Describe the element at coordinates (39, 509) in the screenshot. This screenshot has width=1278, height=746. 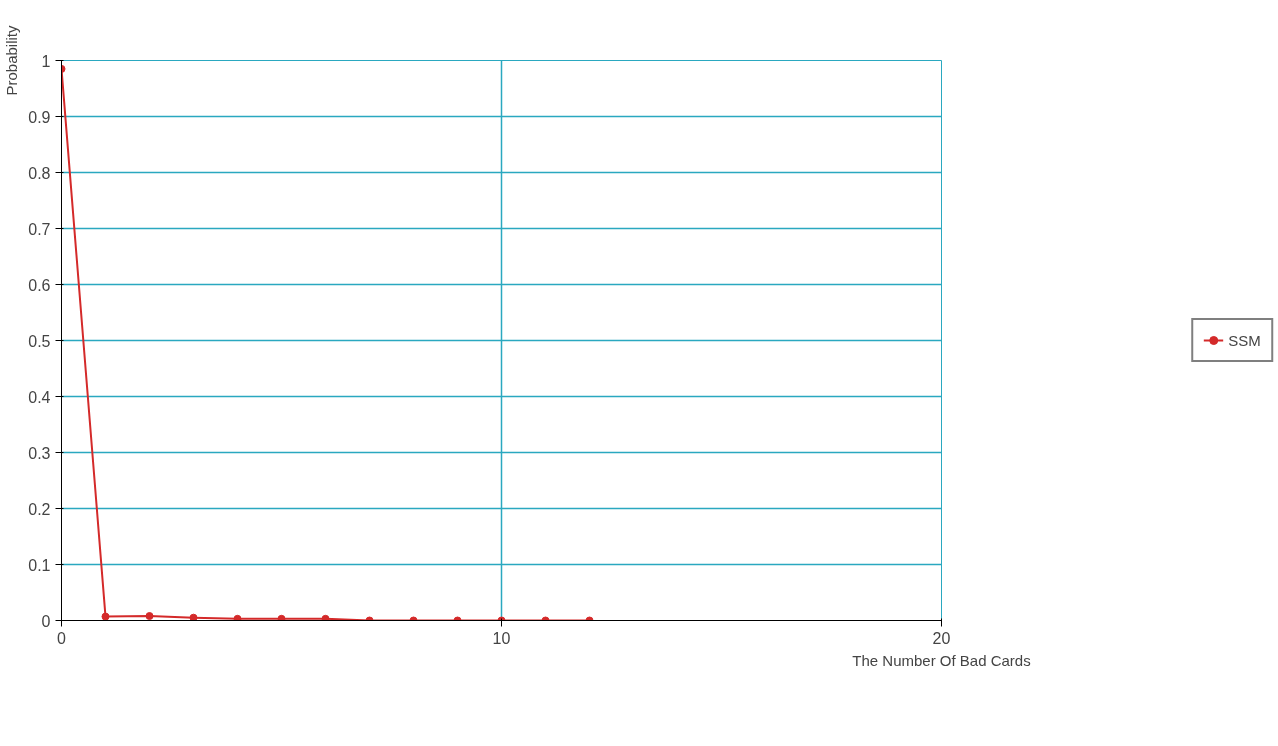
I see `y-tick-label: 0.2` at that location.